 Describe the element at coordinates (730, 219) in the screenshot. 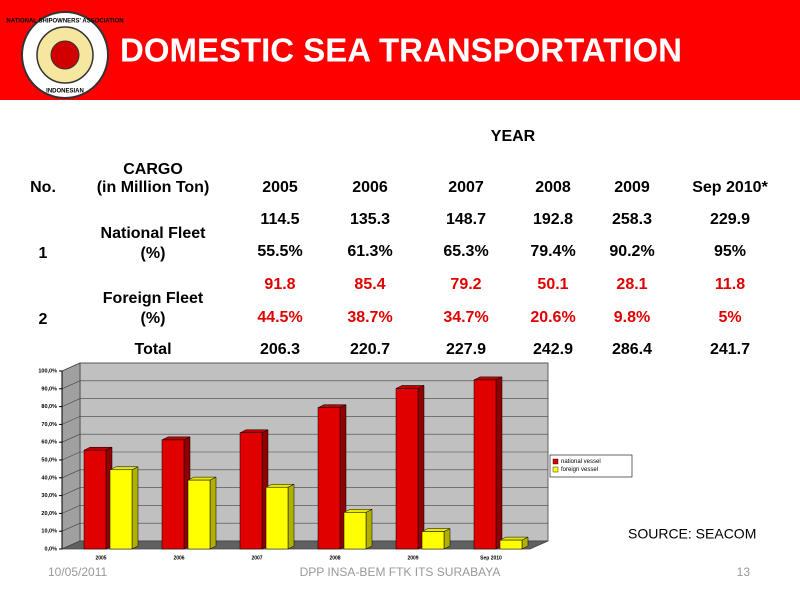

I see `cell: 229.9` at that location.